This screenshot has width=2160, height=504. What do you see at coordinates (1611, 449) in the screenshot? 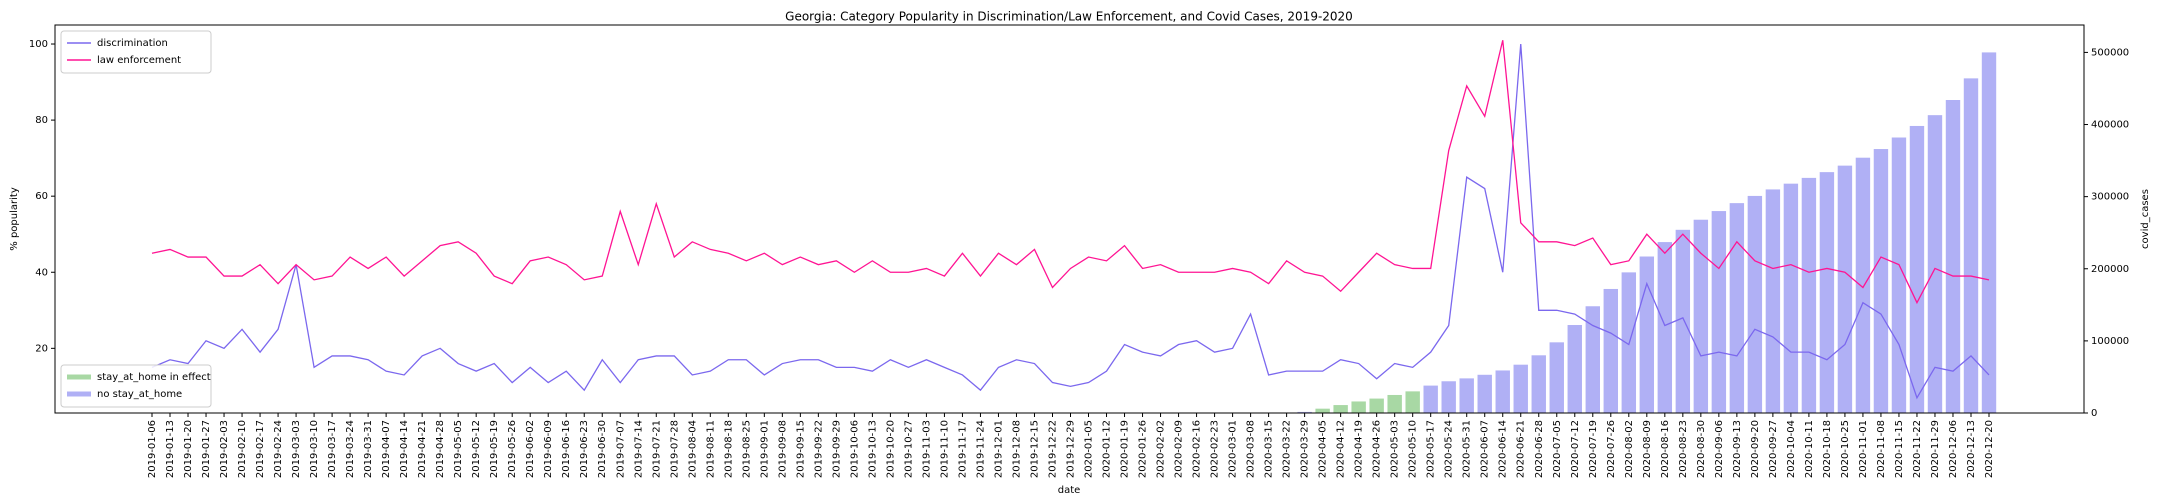
I see `x-tick-label: 2020-07-26` at bounding box center [1611, 449].